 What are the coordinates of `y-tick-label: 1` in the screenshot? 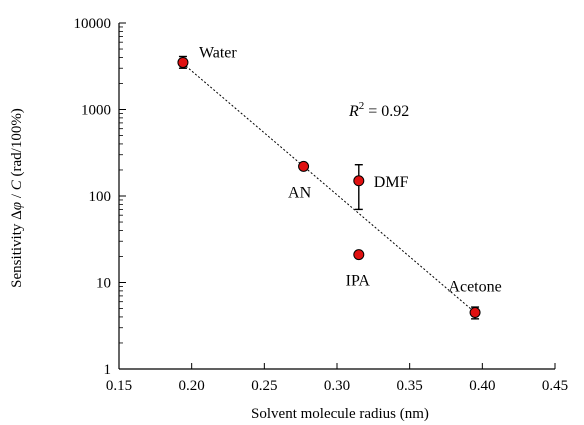 It's located at (108, 370).